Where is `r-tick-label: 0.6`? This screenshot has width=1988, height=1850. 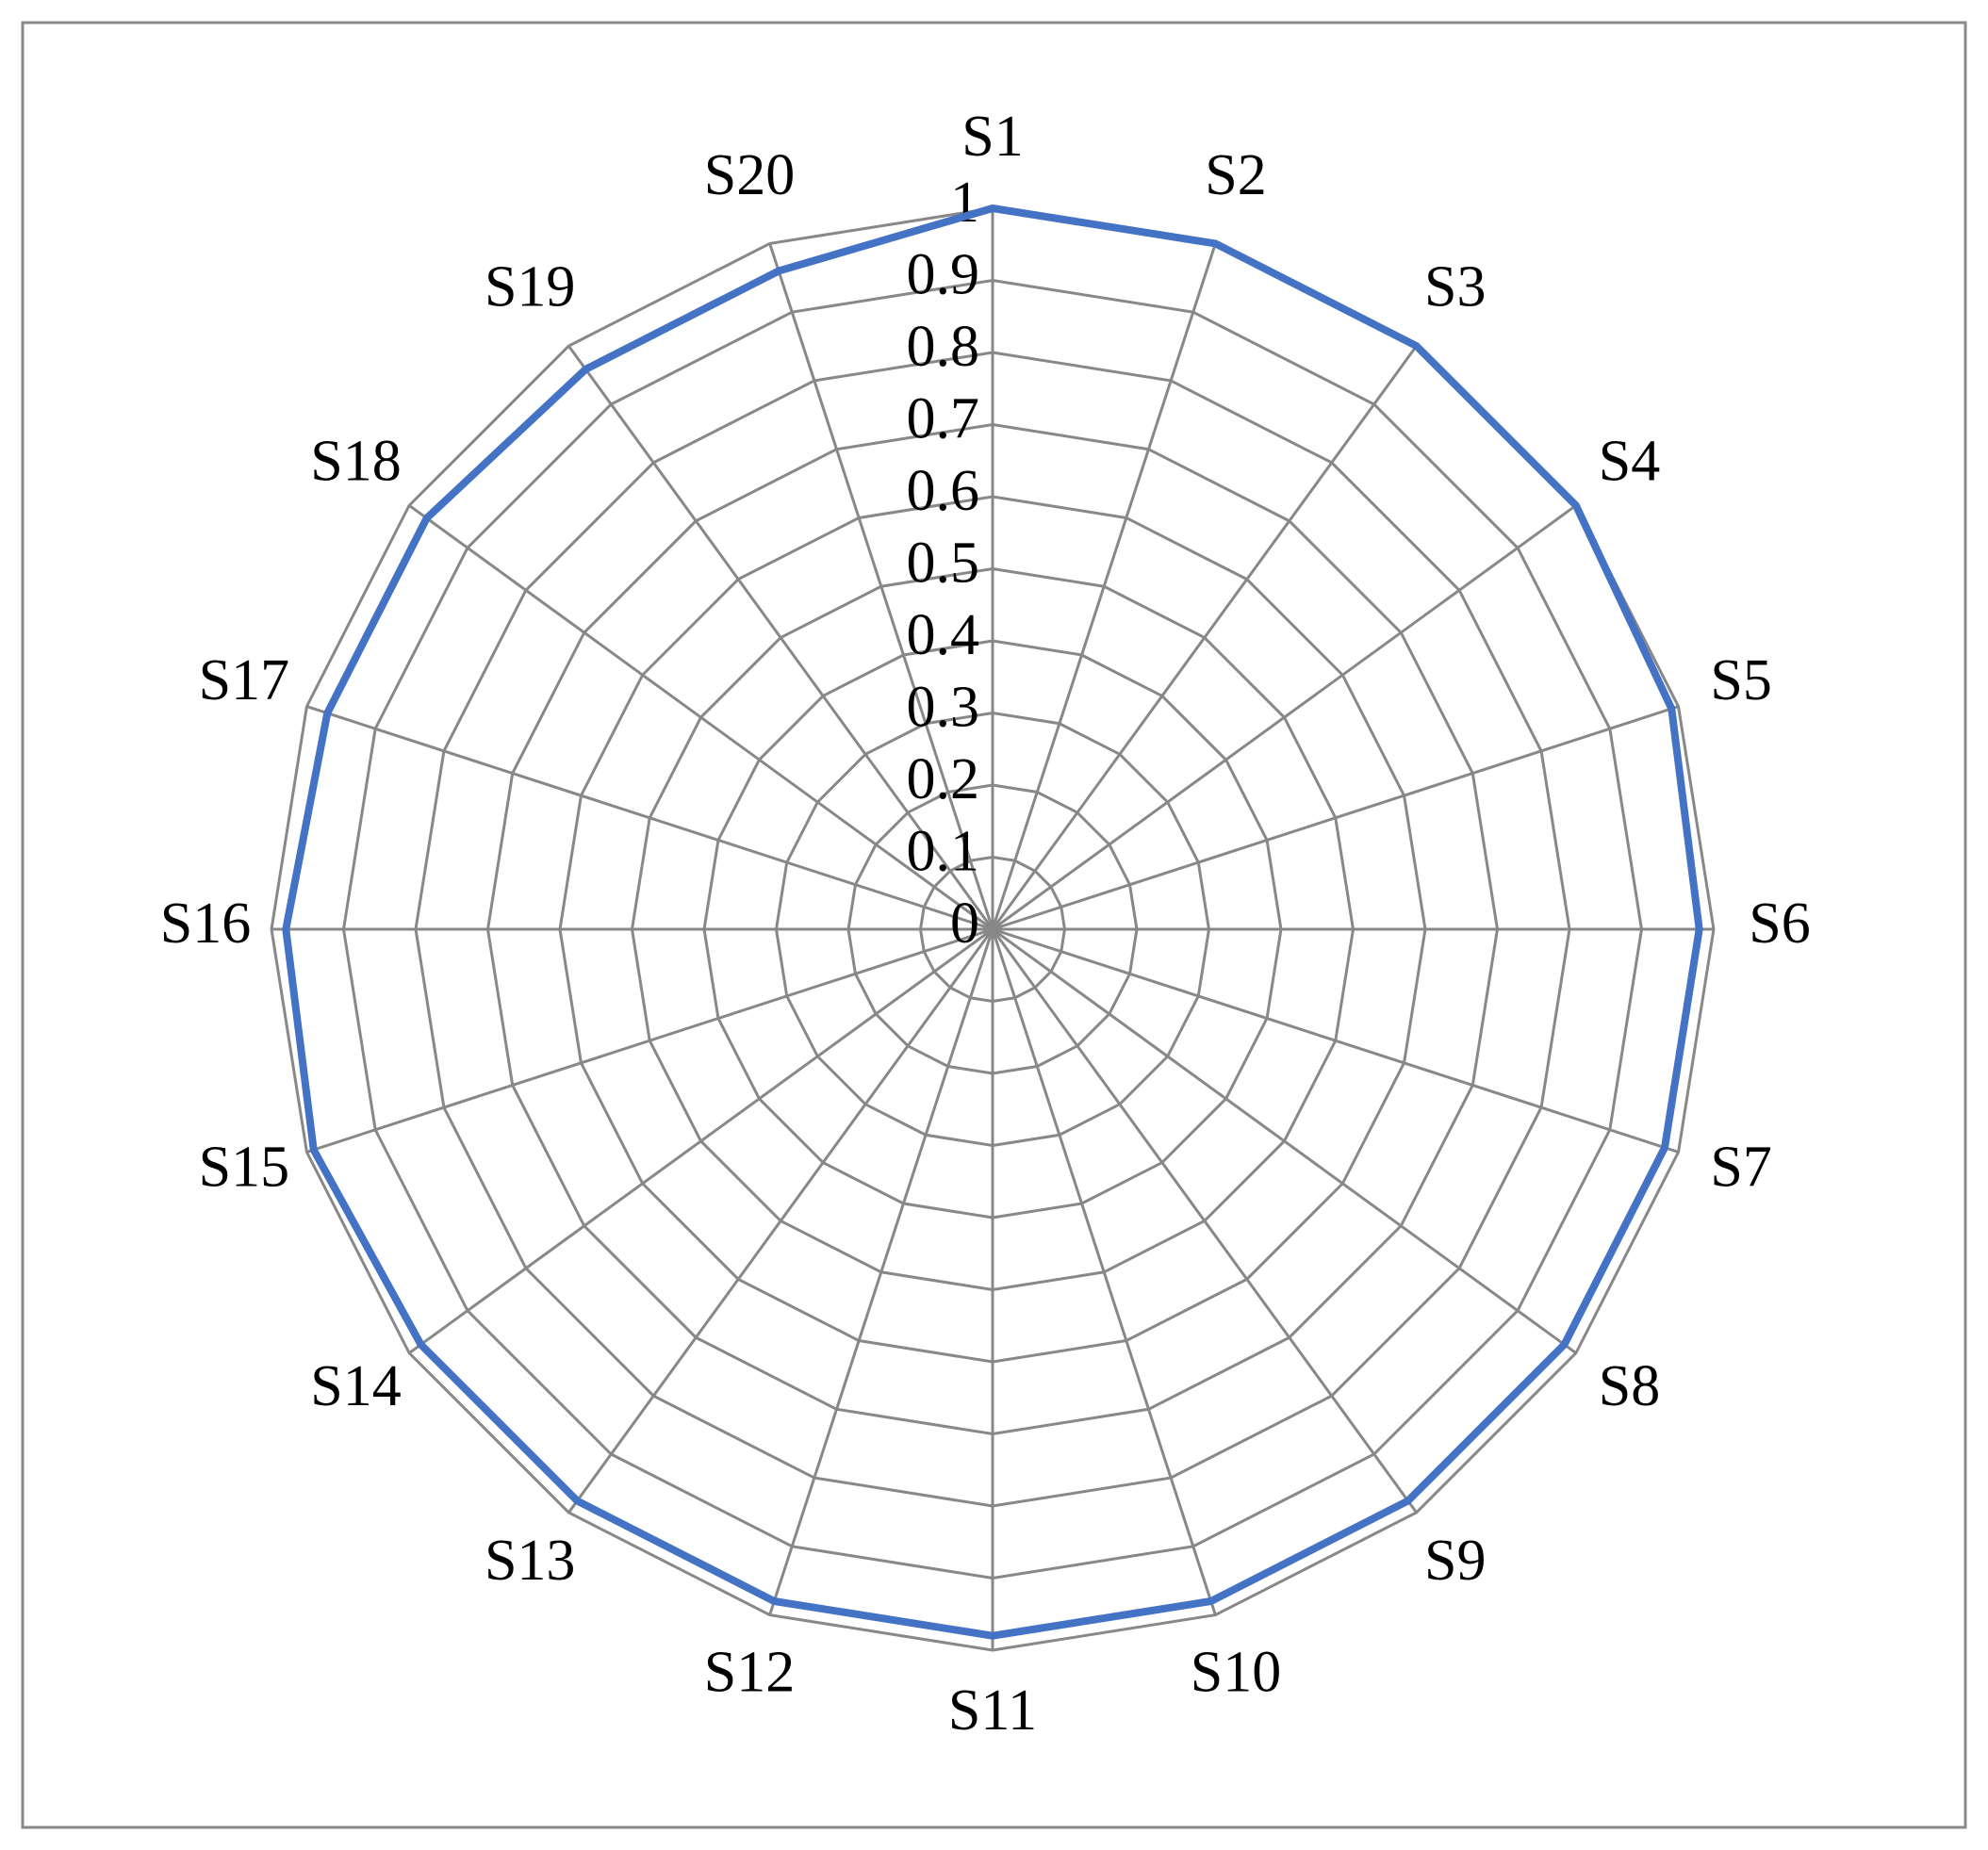 r-tick-label: 0.6 is located at coordinates (944, 491).